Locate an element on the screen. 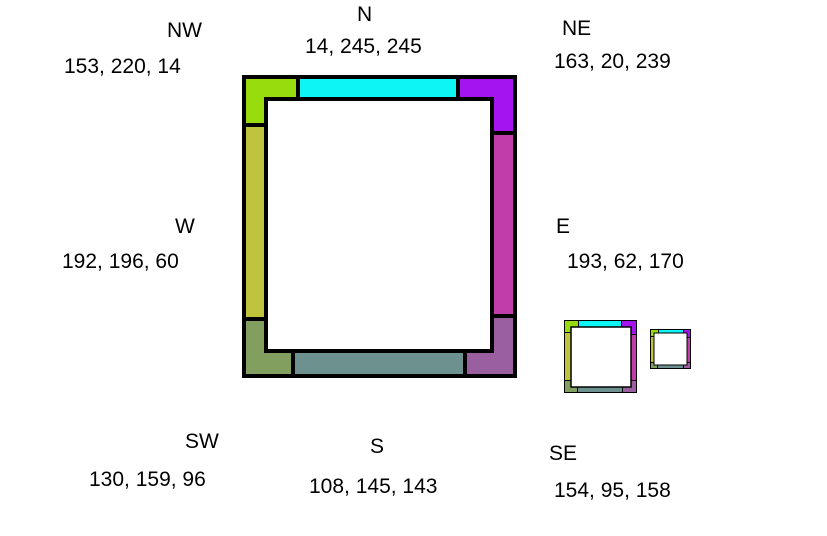 This screenshot has height=536, width=827. ne-rgb-value: 163, 20, 239 is located at coordinates (612, 61).